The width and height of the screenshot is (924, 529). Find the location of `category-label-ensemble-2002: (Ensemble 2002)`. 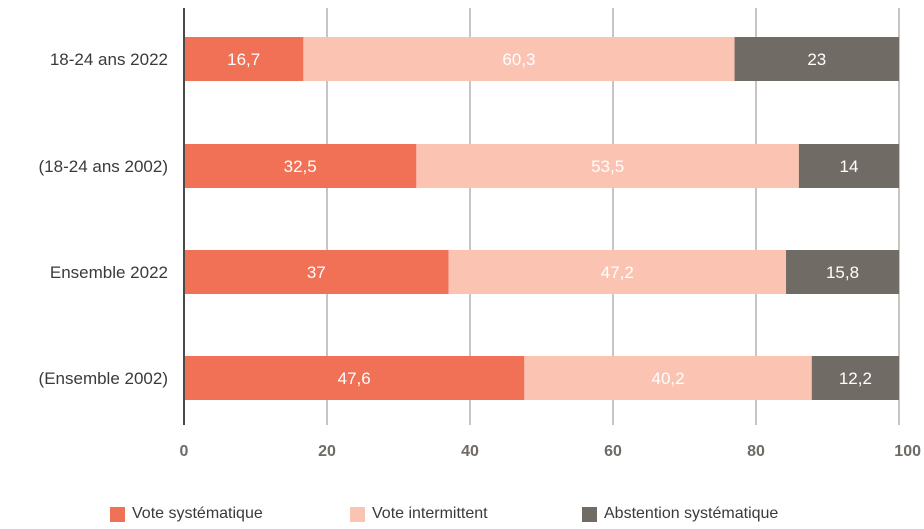

category-label-ensemble-2002: (Ensemble 2002) is located at coordinates (103, 378).